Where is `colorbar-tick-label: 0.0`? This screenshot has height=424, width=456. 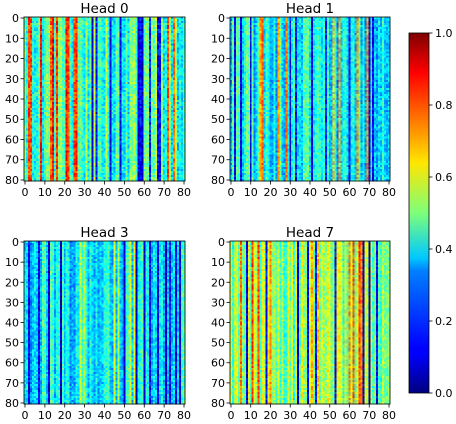 colorbar-tick-label: 0.0 is located at coordinates (444, 393).